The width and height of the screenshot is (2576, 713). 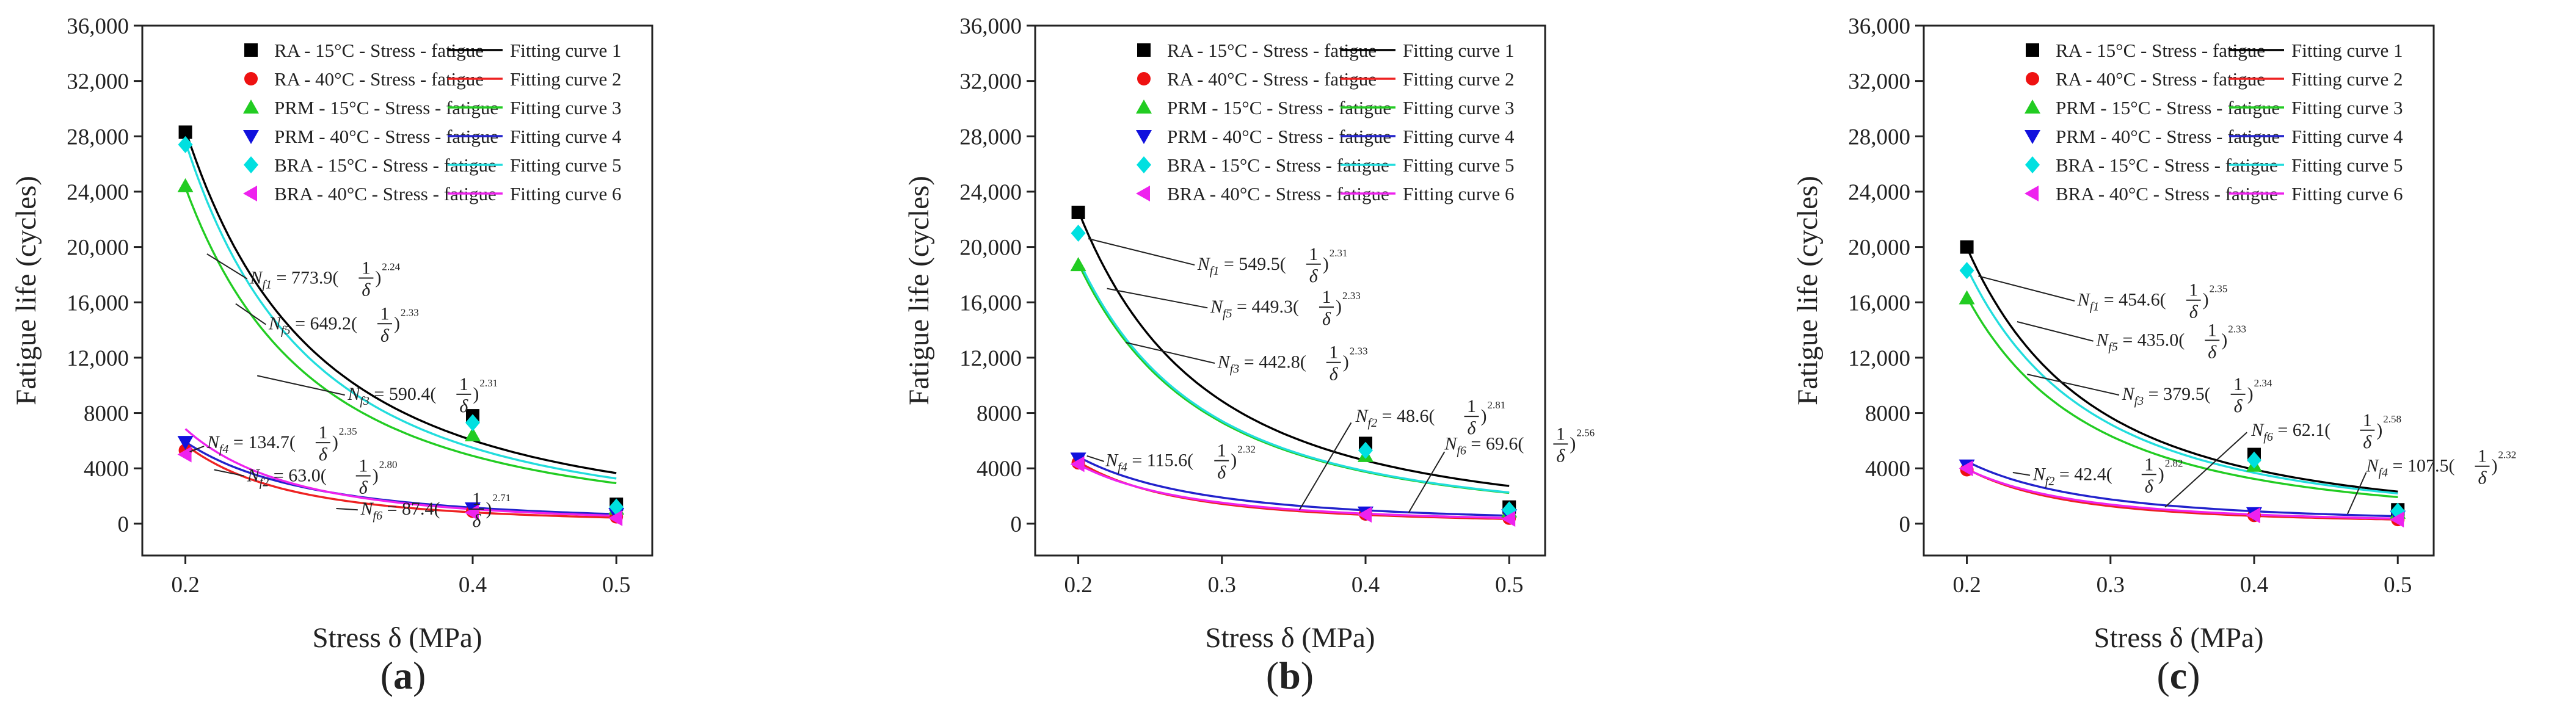 I want to click on equation-exponent: 2.80, so click(x=388, y=465).